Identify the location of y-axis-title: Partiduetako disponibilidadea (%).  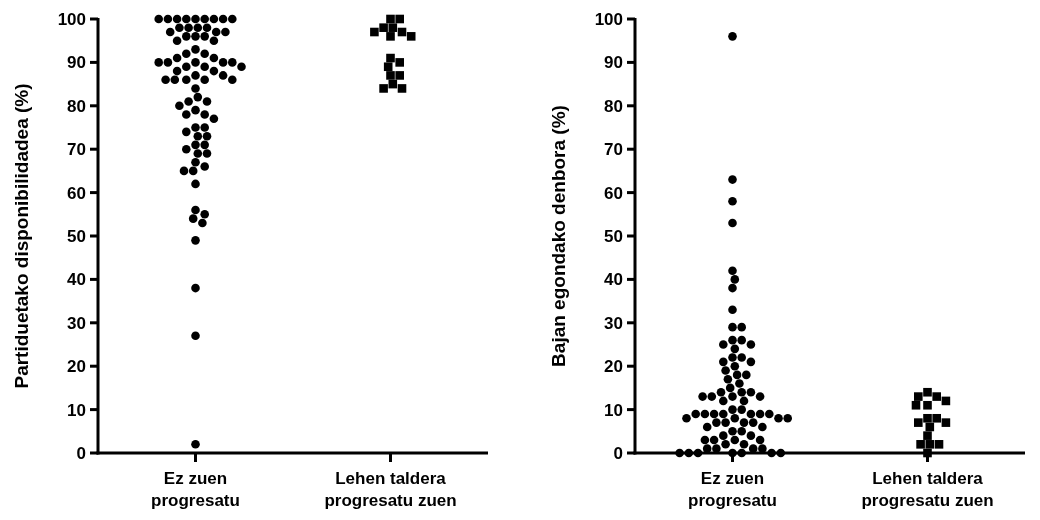
(21, 236).